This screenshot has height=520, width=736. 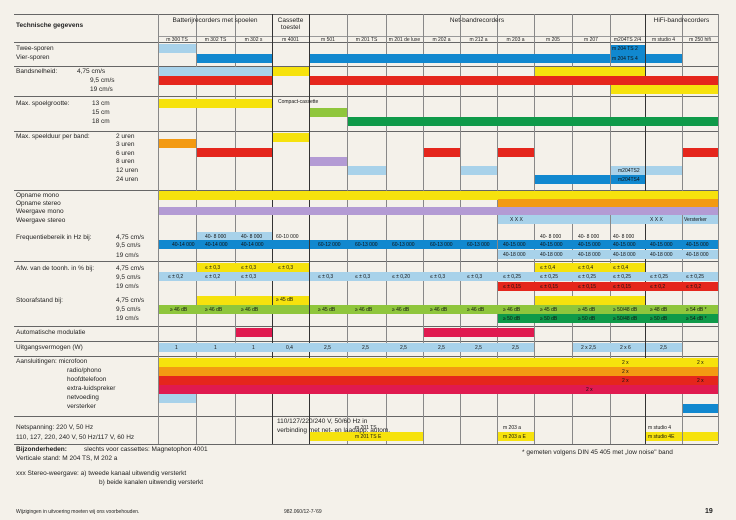 I want to click on cell-value: m 201 TS E, so click(x=368, y=437).